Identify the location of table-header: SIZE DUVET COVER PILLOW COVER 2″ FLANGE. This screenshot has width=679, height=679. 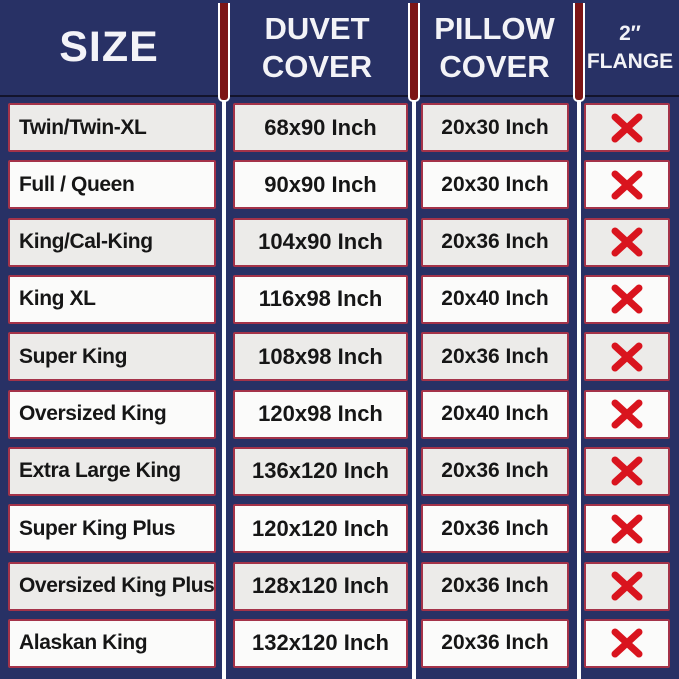
(339, 48).